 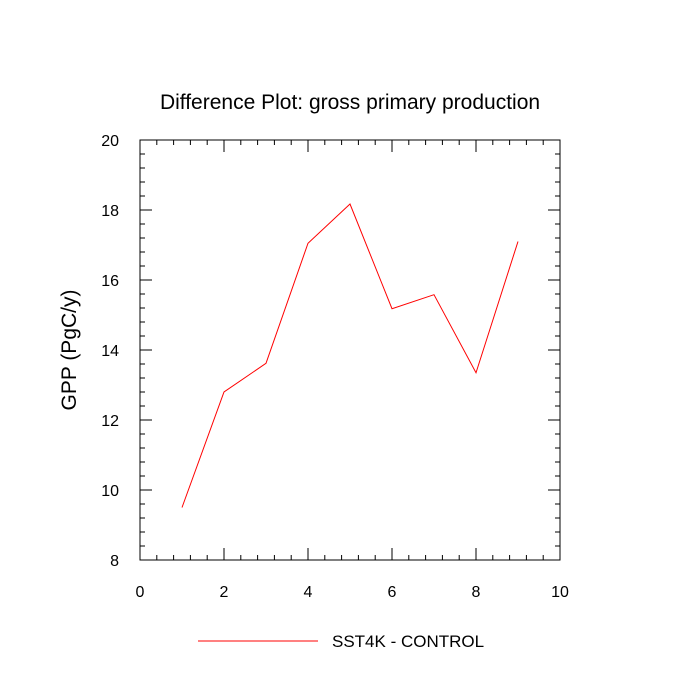 What do you see at coordinates (114, 561) in the screenshot?
I see `y-tick-label: 8` at bounding box center [114, 561].